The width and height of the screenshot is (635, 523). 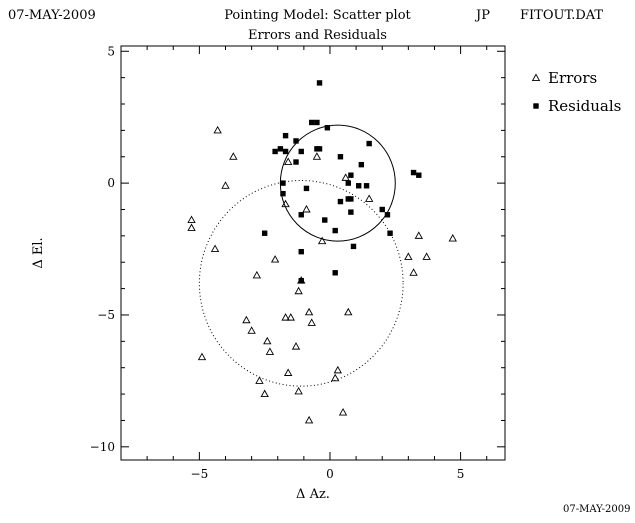 I want to click on chart-subtitle: Errors and Residuals, so click(x=317, y=35).